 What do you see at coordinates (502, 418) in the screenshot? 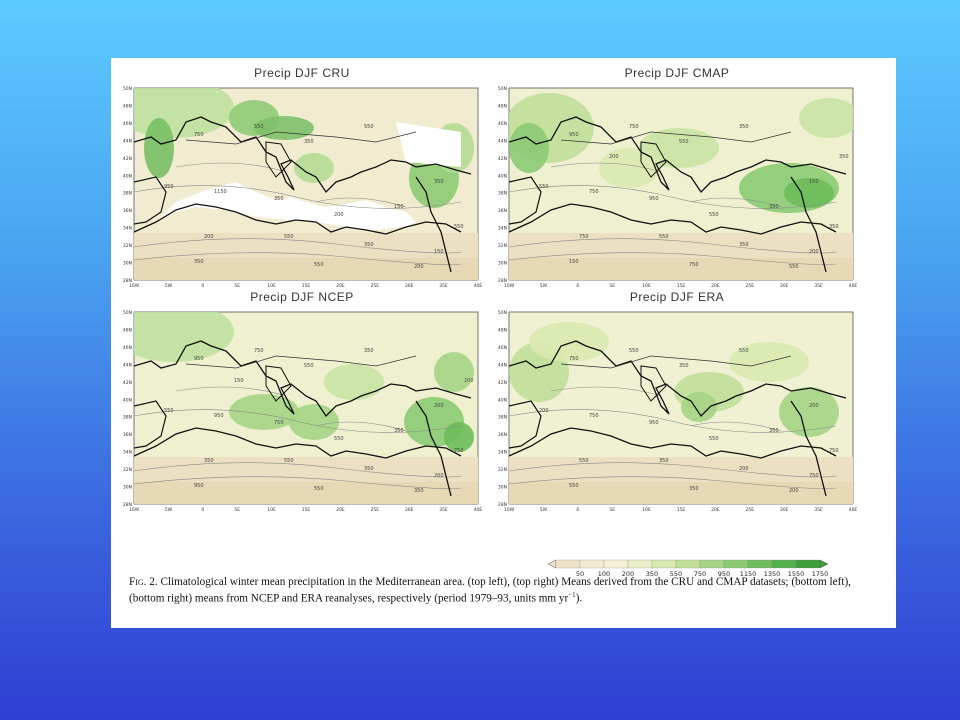
I see `lat-tick-label: 38N` at bounding box center [502, 418].